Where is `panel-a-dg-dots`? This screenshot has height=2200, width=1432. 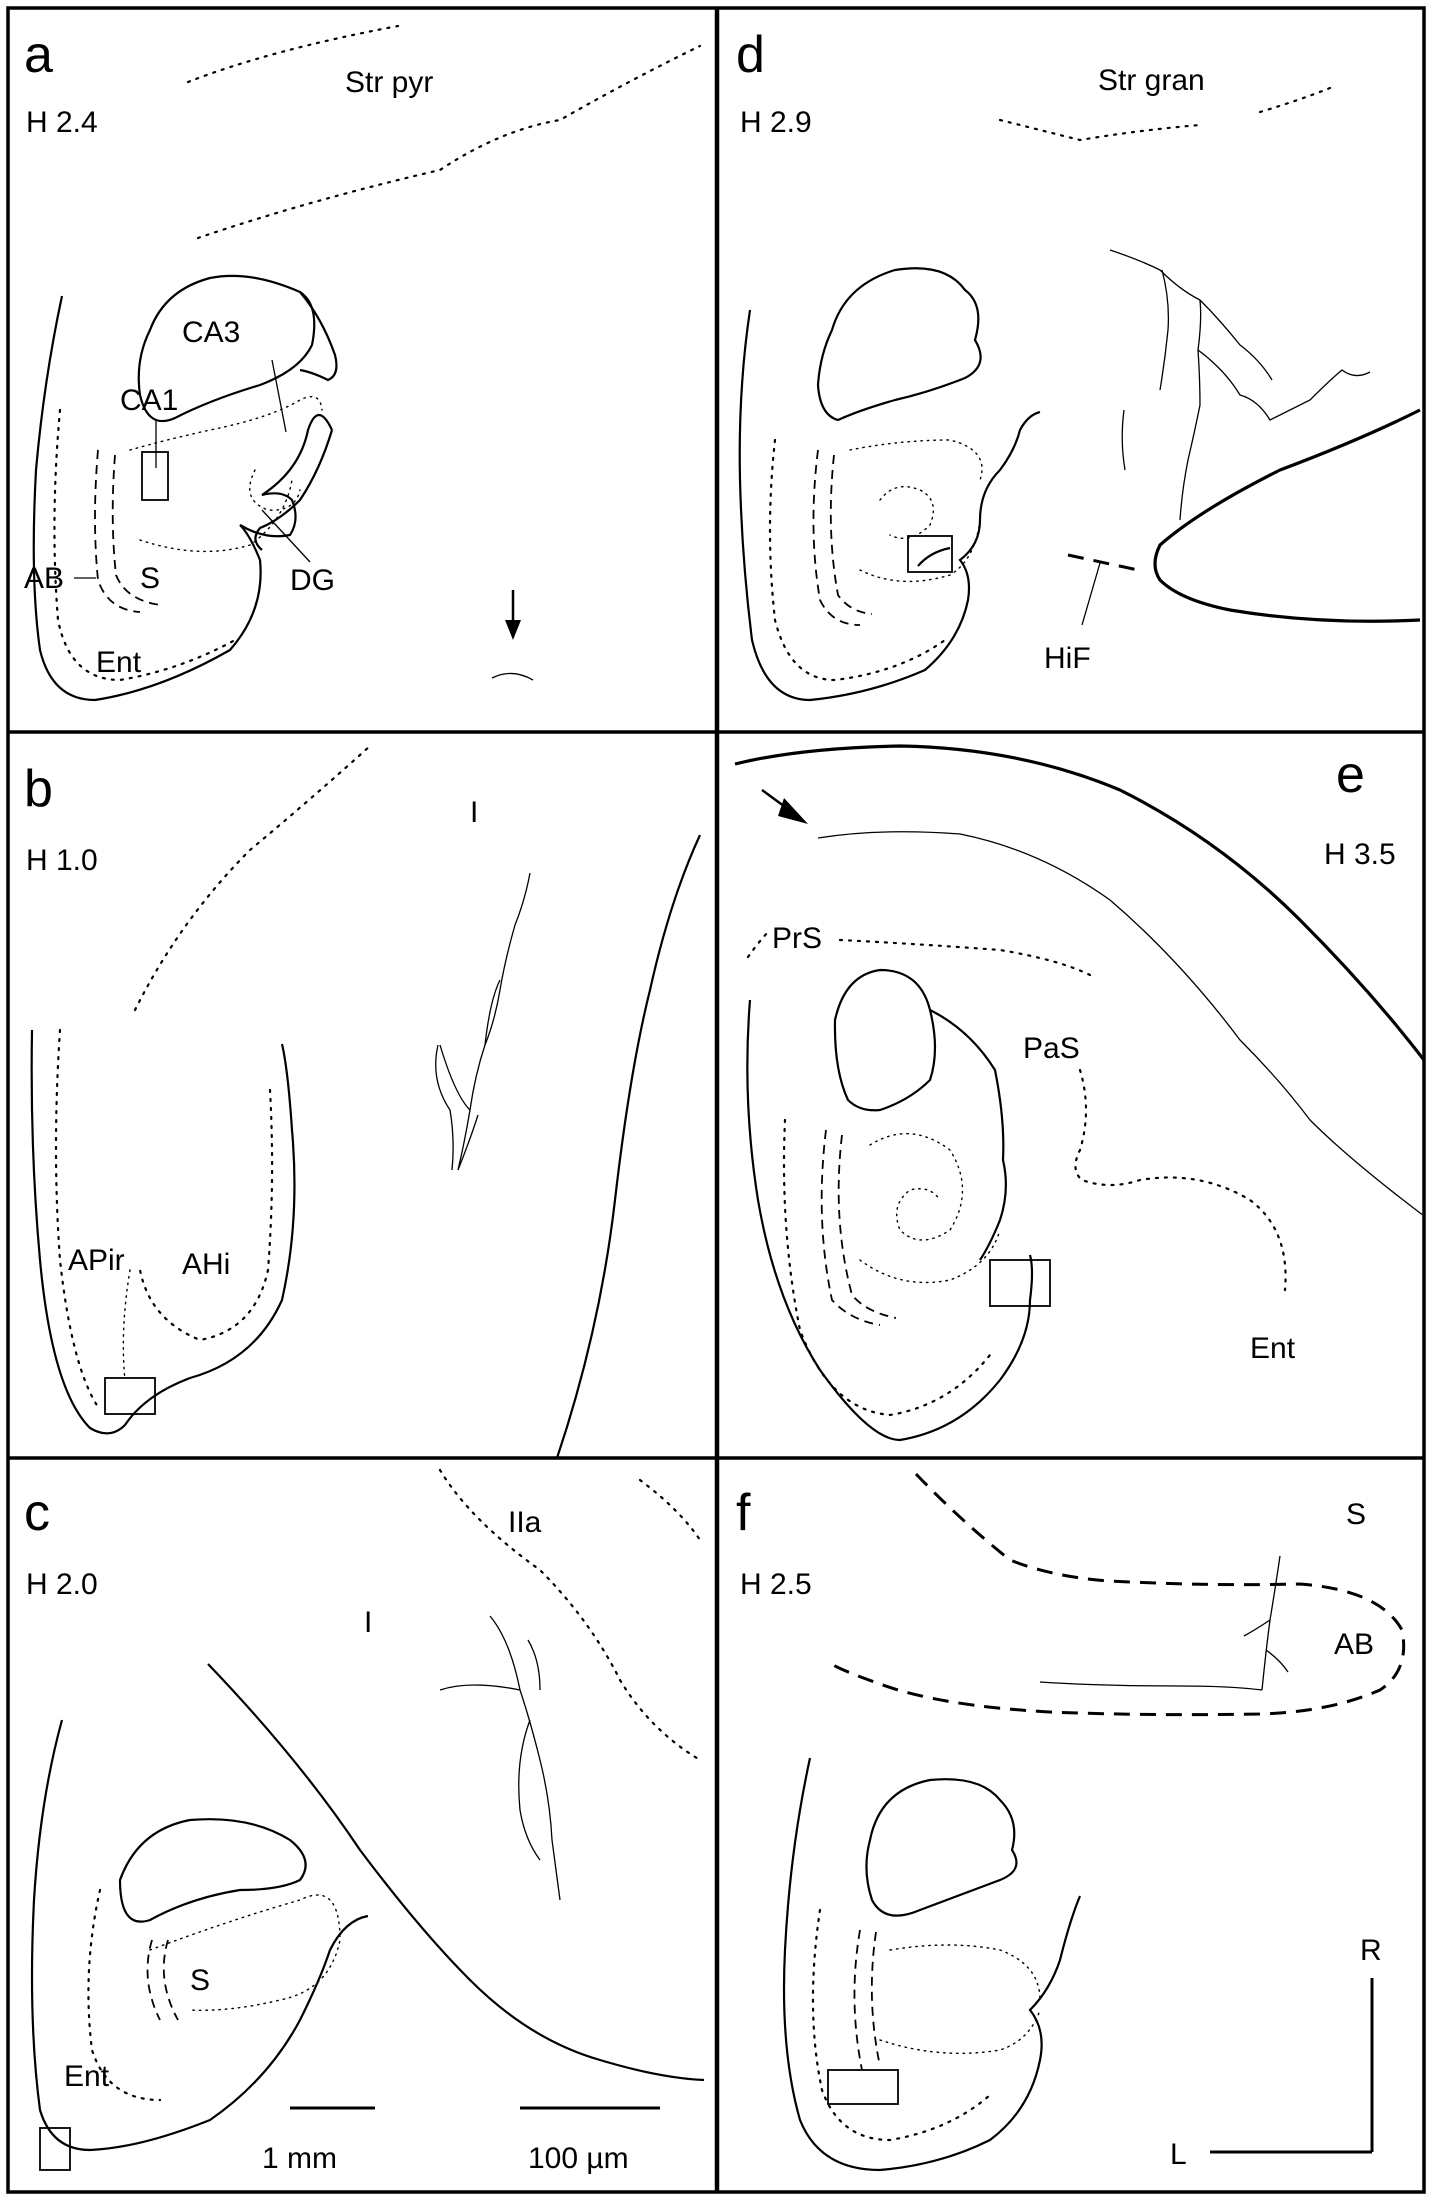 panel-a-dg-dots is located at coordinates (275, 490).